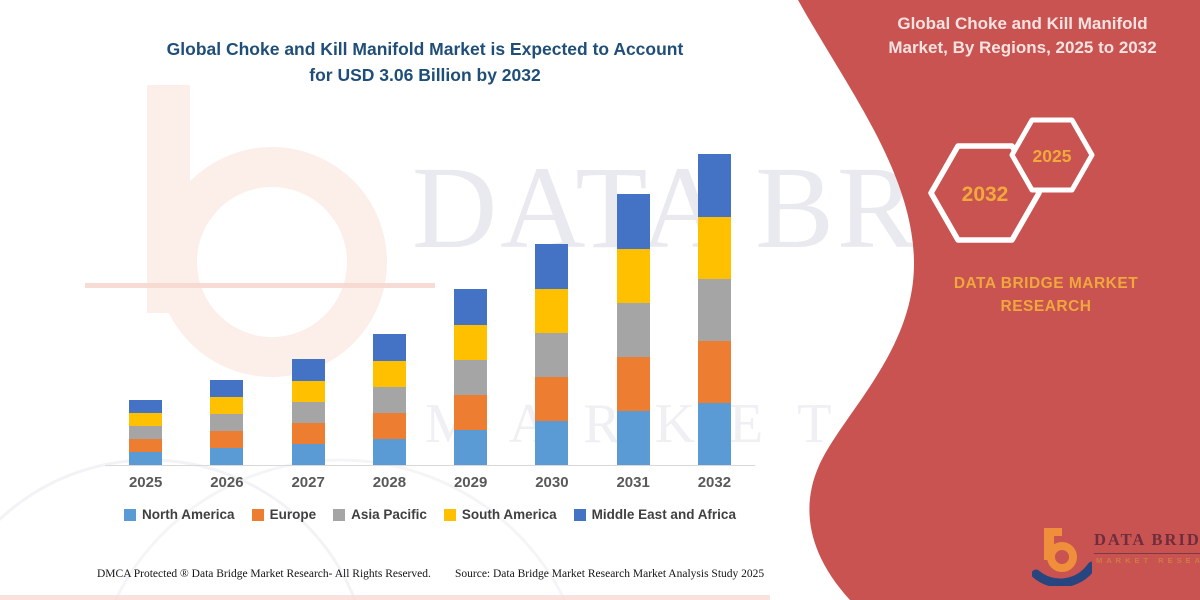  I want to click on x-axis-labels: 2025 2026 2027 2028 2029 2030 2031 2032, so click(430, 482).